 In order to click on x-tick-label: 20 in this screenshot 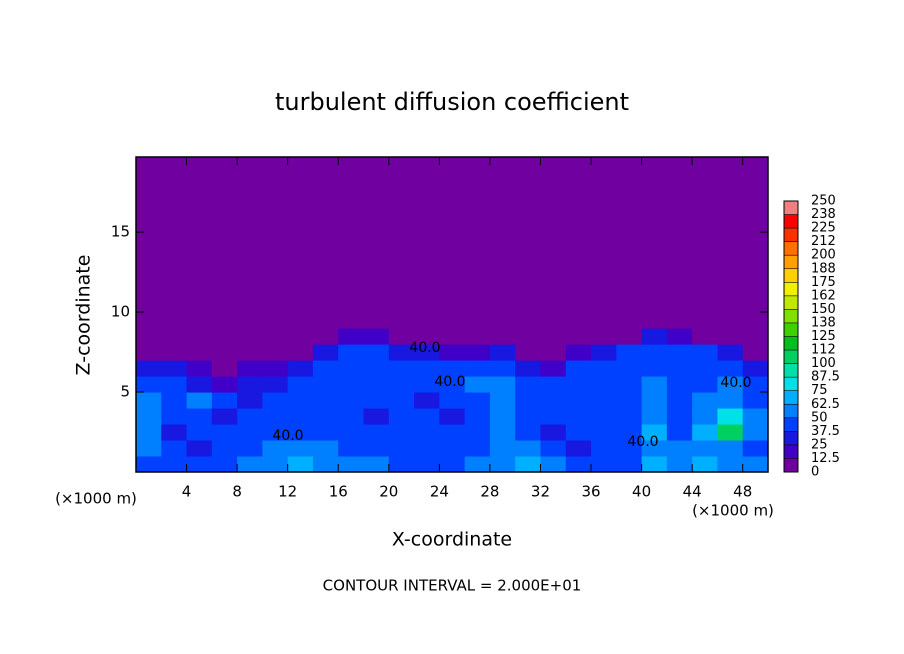, I will do `click(388, 492)`.